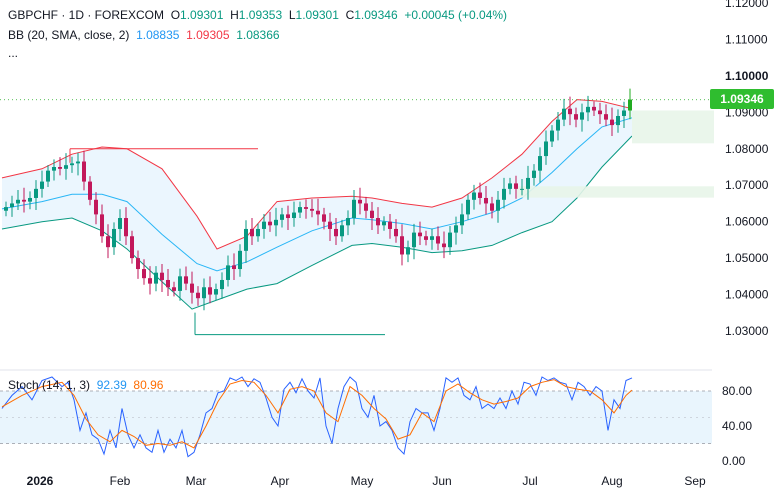  Describe the element at coordinates (69, 35) in the screenshot. I see `bb-label: BB (20, SMA, close, 2)` at that location.